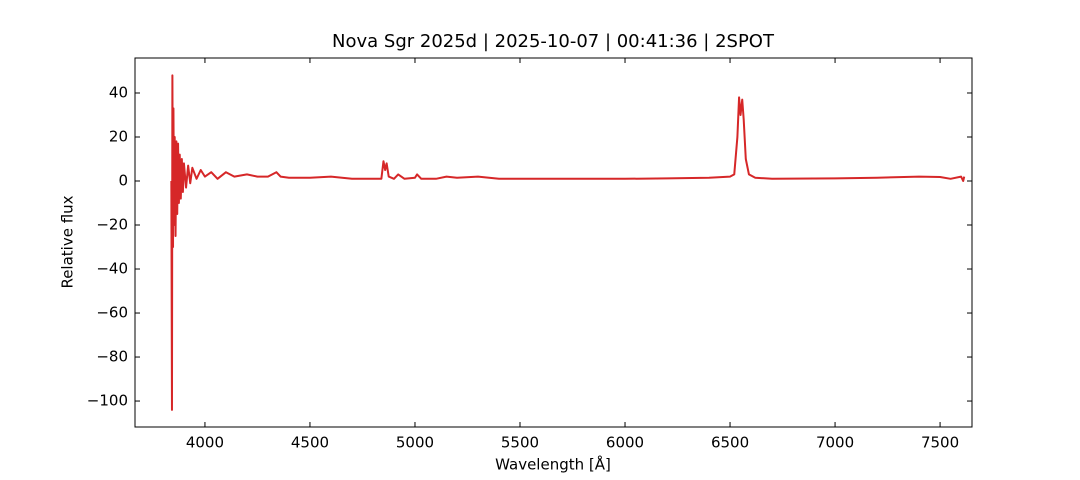  Describe the element at coordinates (205, 443) in the screenshot. I see `x-tick-label: 4000` at that location.